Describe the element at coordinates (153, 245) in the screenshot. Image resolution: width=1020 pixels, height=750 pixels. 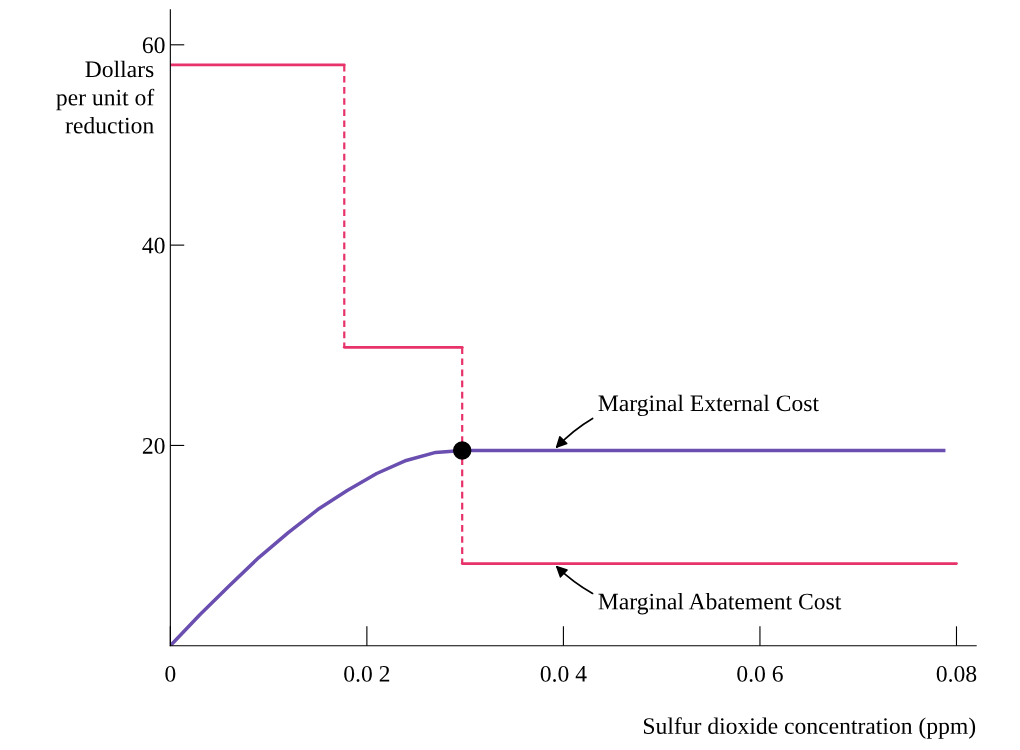
I see `y-tick-label: 40` at that location.